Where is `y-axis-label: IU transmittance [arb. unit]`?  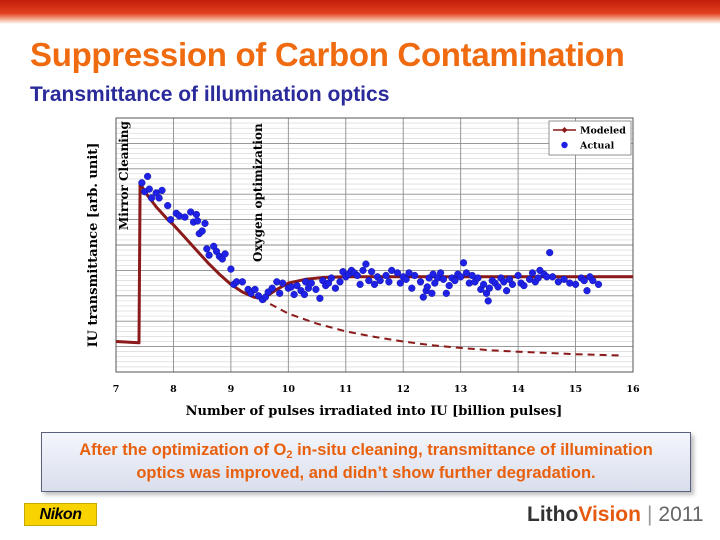
y-axis-label: IU transmittance [arb. unit] is located at coordinates (93, 245).